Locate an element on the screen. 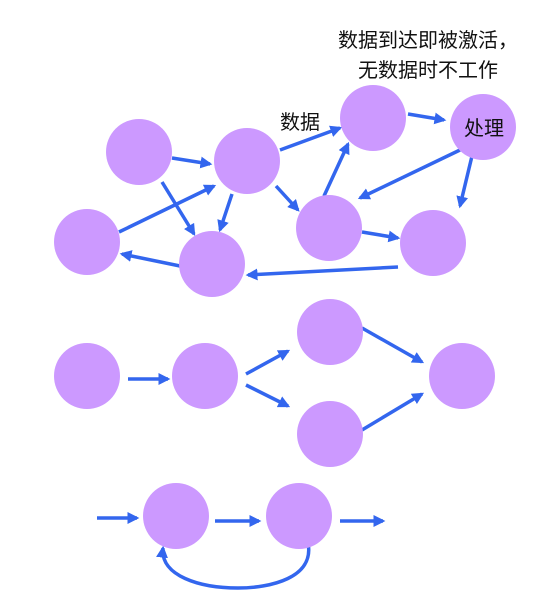 This screenshot has width=536, height=605. node-g-process is located at coordinates (483, 127).